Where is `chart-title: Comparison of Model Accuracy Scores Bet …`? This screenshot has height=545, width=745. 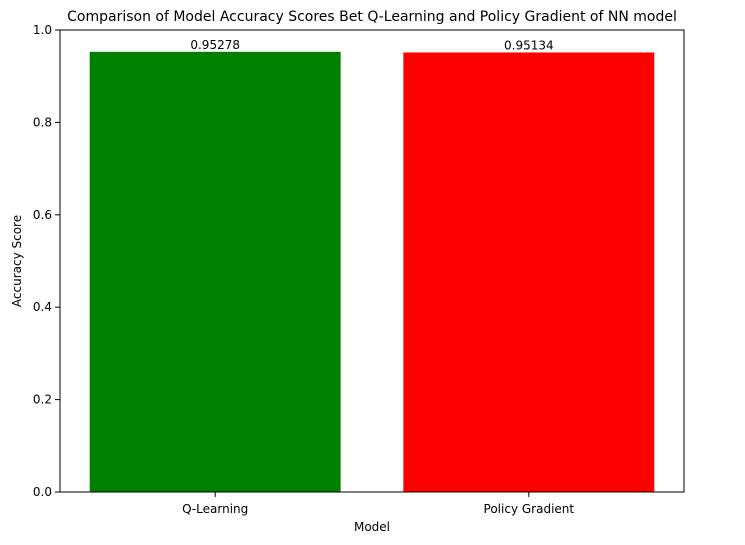 chart-title: Comparison of Model Accuracy Scores Bet … is located at coordinates (372, 17).